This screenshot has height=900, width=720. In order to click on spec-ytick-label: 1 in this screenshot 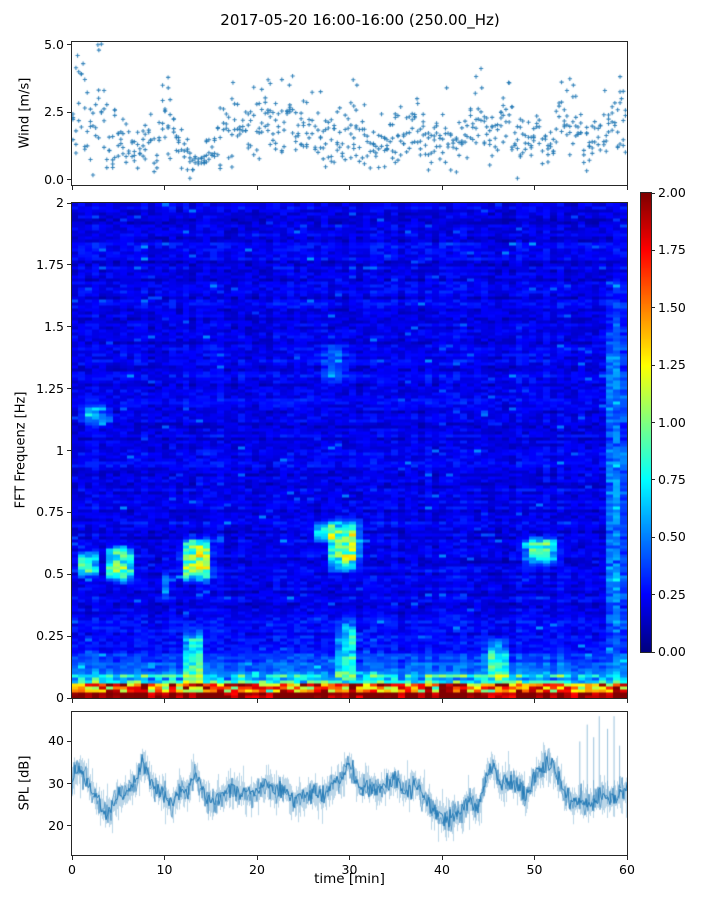, I will do `click(60, 450)`.